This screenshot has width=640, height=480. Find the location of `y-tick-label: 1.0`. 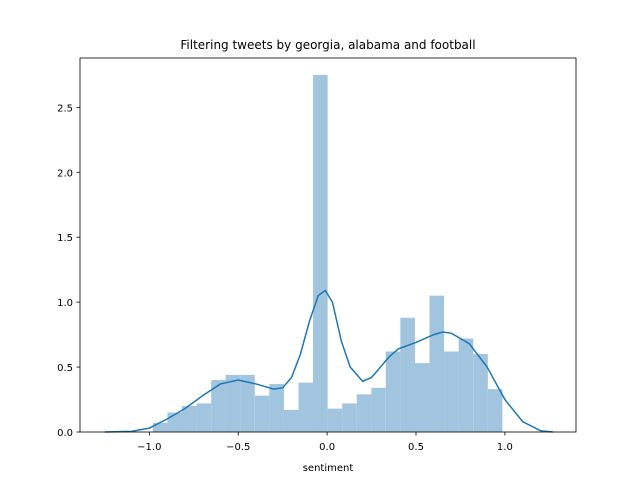

y-tick-label: 1.0 is located at coordinates (65, 303).